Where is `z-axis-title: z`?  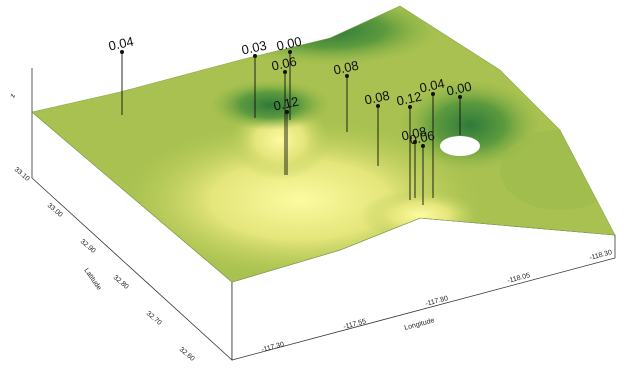 z-axis-title: z is located at coordinates (13, 96).